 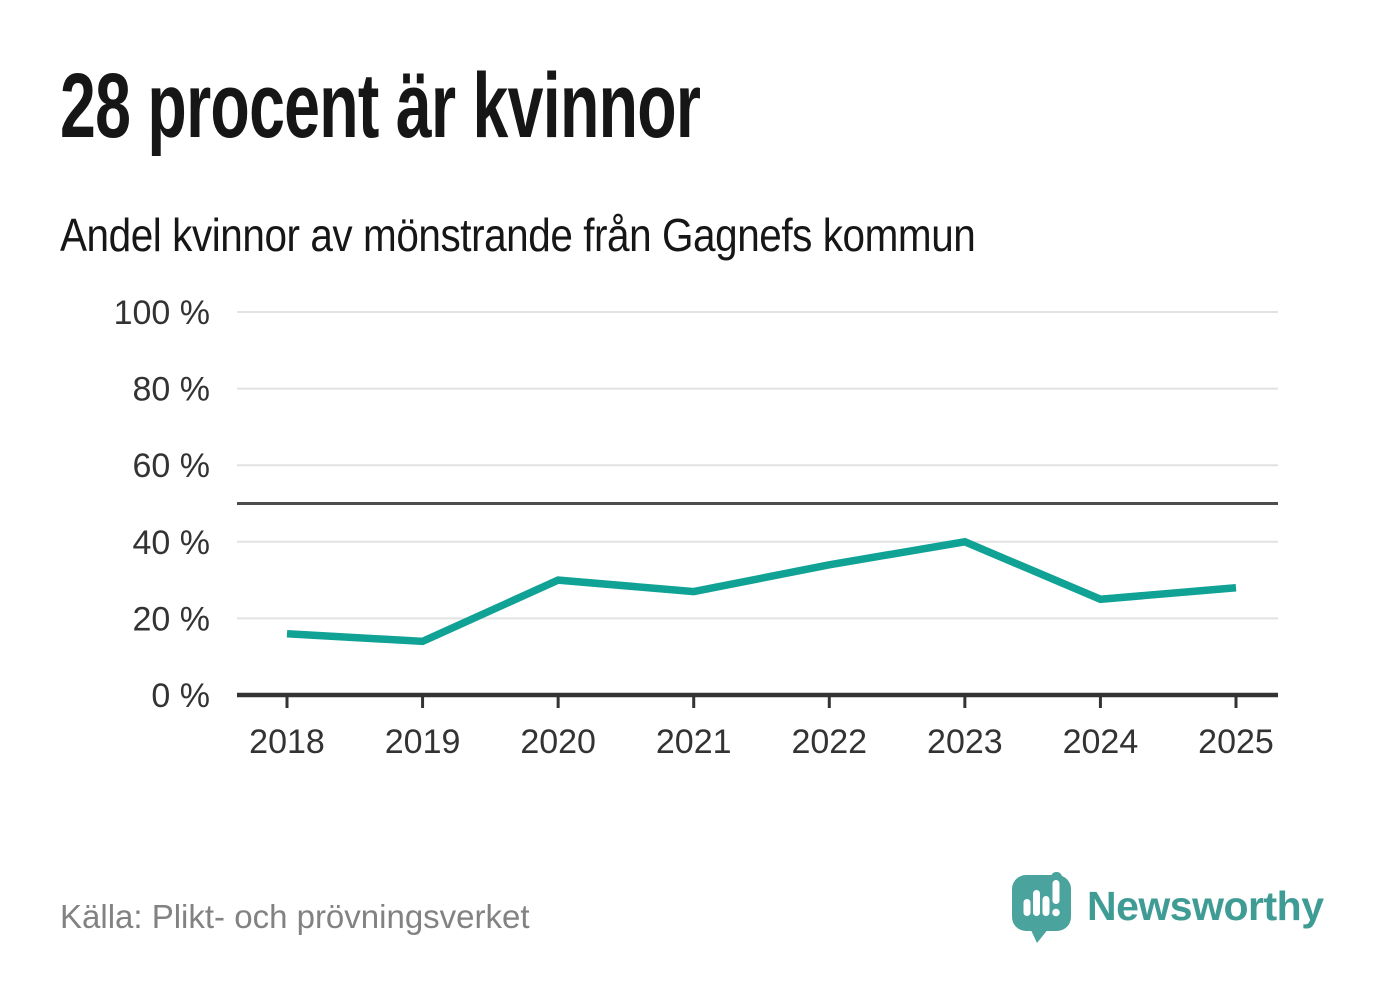 I want to click on newsworthy-bubble-chart-icon, so click(x=1041, y=907).